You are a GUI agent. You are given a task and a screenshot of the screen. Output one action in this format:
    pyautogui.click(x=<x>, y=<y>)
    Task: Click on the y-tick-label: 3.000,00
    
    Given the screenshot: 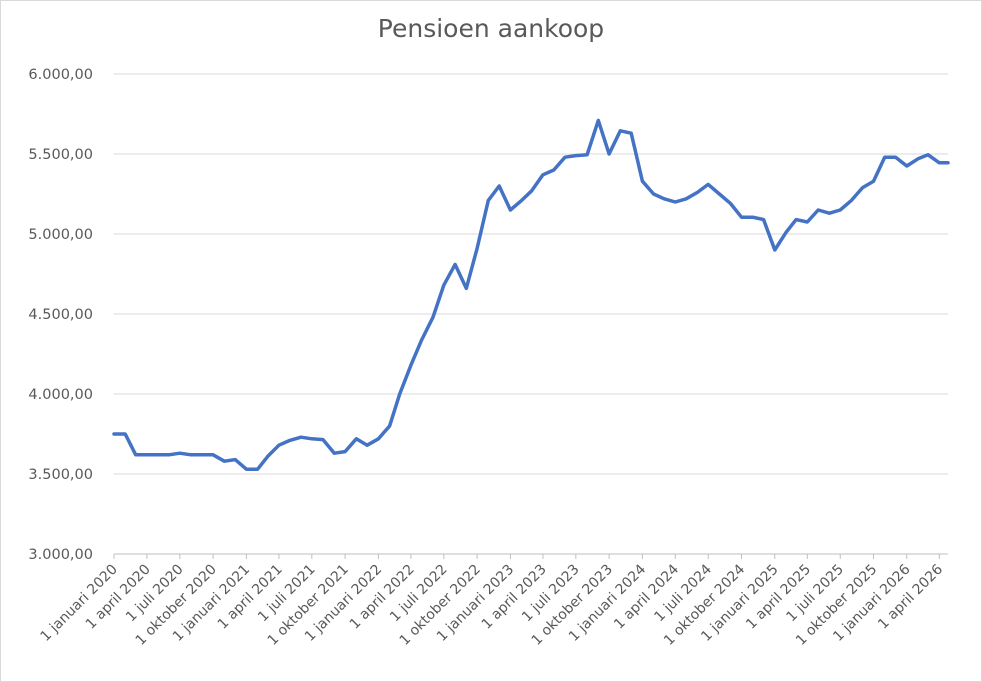 What is the action you would take?
    pyautogui.click(x=60, y=555)
    